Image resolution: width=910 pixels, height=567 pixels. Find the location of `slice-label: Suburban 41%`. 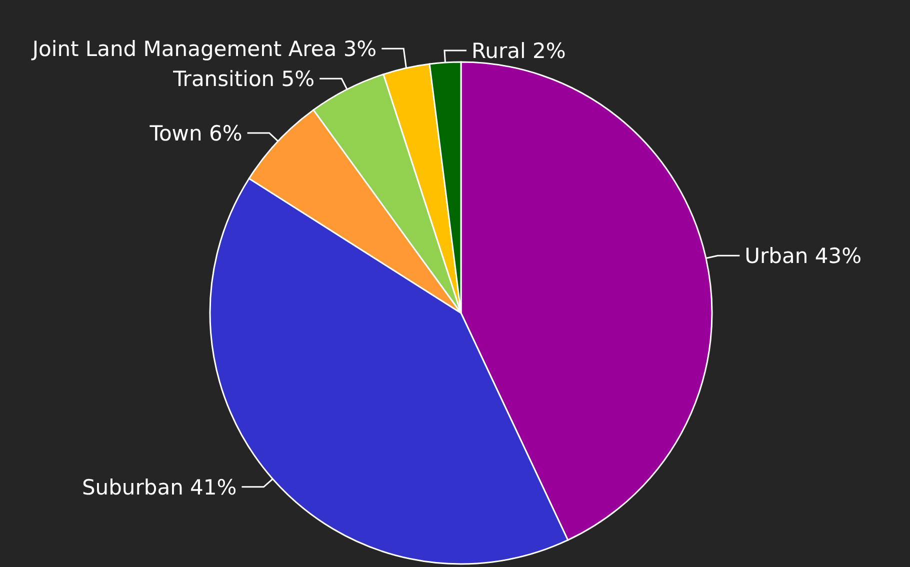

slice-label: Suburban 41% is located at coordinates (159, 487).